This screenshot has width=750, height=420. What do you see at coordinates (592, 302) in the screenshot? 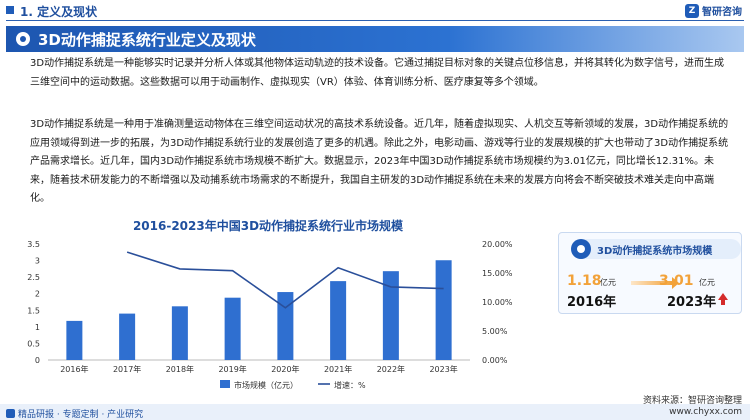
I see `start-year: 2016年` at bounding box center [592, 302].